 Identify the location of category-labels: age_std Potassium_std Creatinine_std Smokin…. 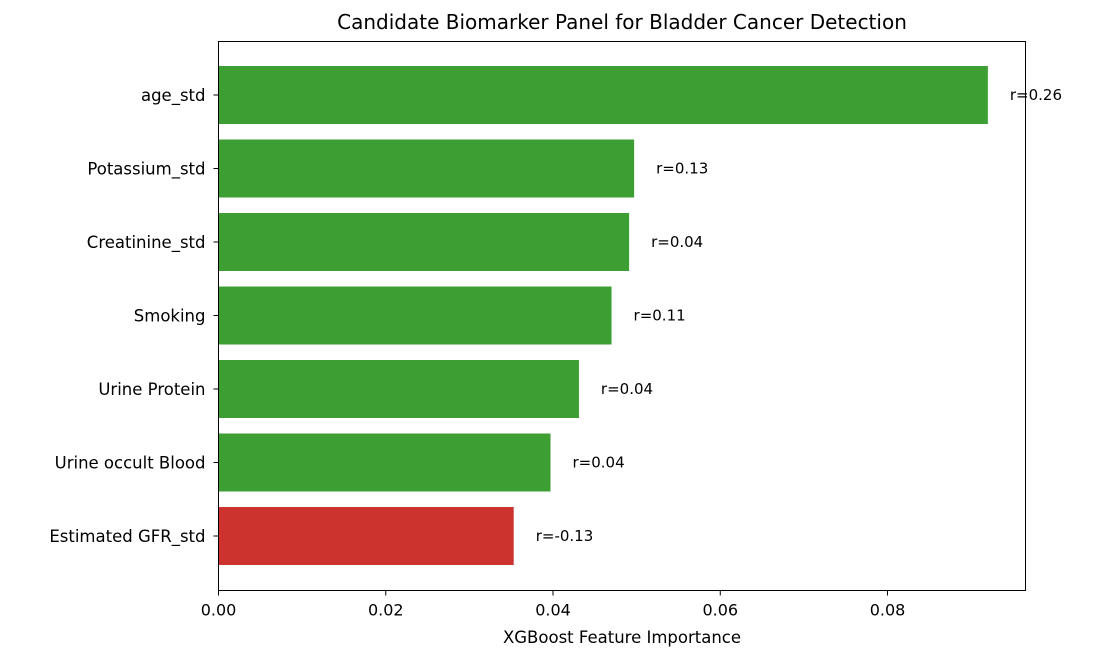
(134, 316).